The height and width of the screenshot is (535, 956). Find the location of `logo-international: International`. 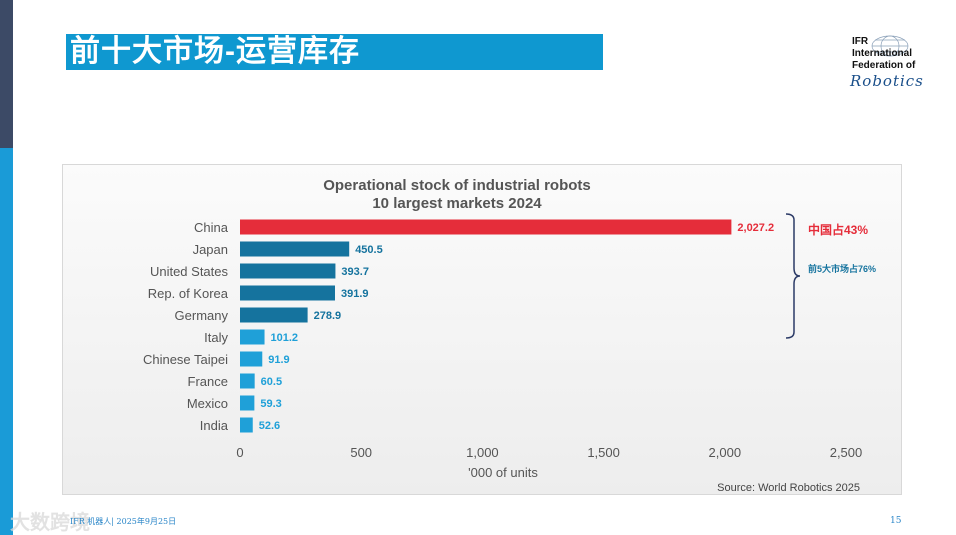

logo-international: International is located at coordinates (882, 53).